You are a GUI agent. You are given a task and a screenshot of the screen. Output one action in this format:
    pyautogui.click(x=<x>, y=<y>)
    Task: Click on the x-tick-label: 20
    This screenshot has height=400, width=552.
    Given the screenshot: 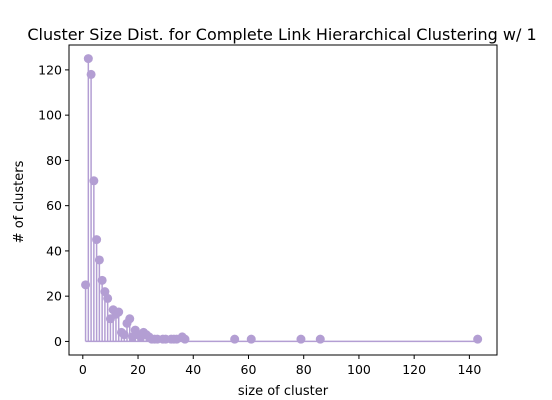 What is the action you would take?
    pyautogui.click(x=138, y=369)
    